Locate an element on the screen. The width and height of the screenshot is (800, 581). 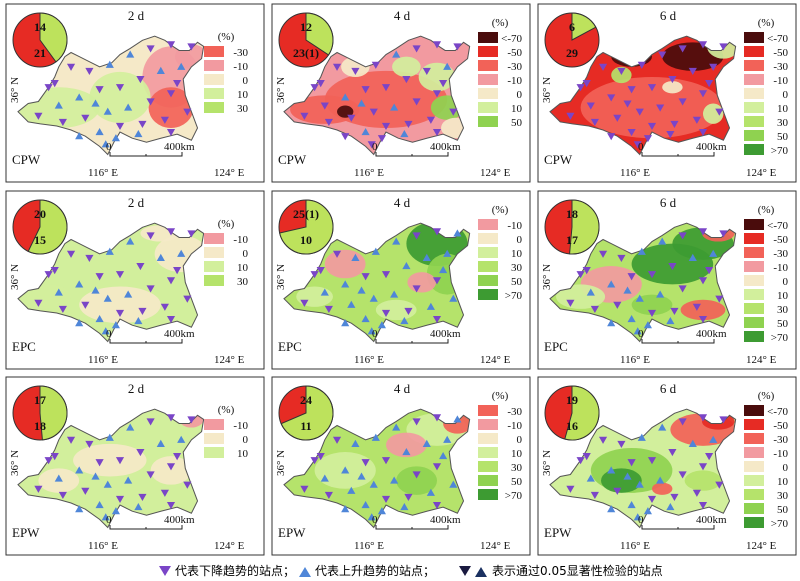
pie-down-count: 29 is located at coordinates (572, 53).